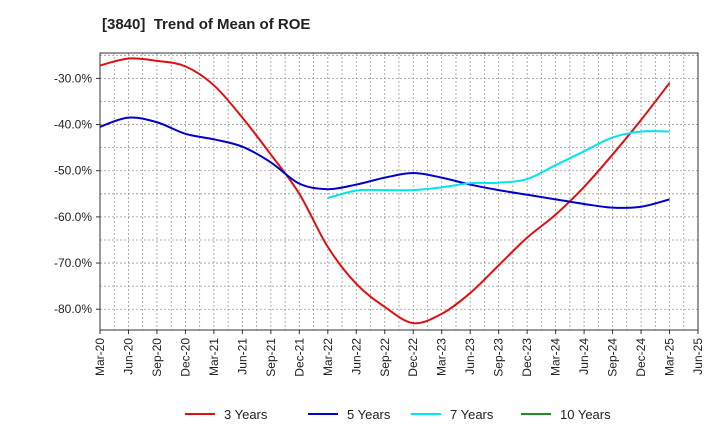 Image resolution: width=720 pixels, height=440 pixels. What do you see at coordinates (157, 357) in the screenshot?
I see `x-tick-label: Sep-20` at bounding box center [157, 357].